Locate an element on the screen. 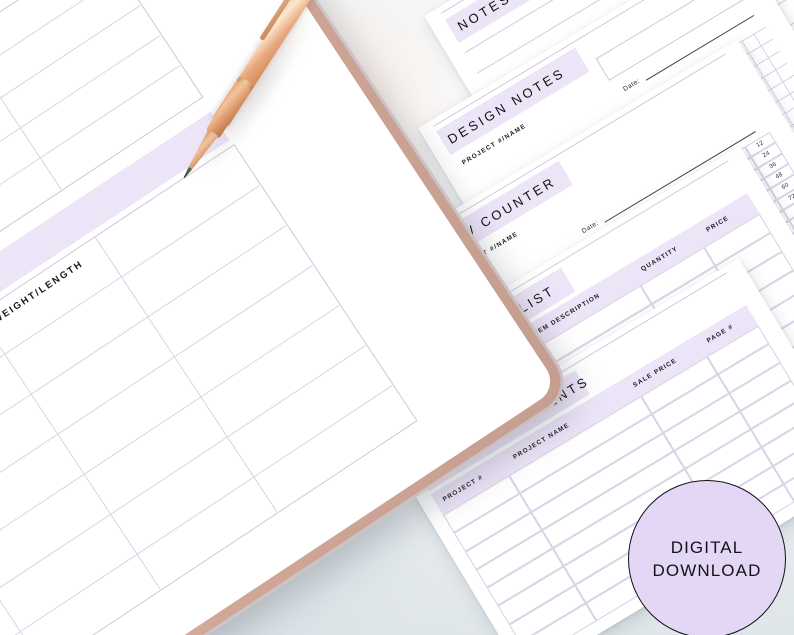  digital-download-badge: DIGITAL DOWNLOAD is located at coordinates (707, 557).